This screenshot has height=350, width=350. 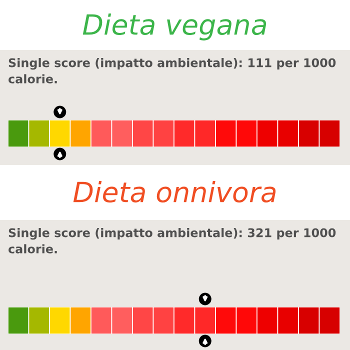 I want to click on chart-subtitle: Single score (impatto ambientale): 321 per 1000 calorie., so click(x=172, y=241).